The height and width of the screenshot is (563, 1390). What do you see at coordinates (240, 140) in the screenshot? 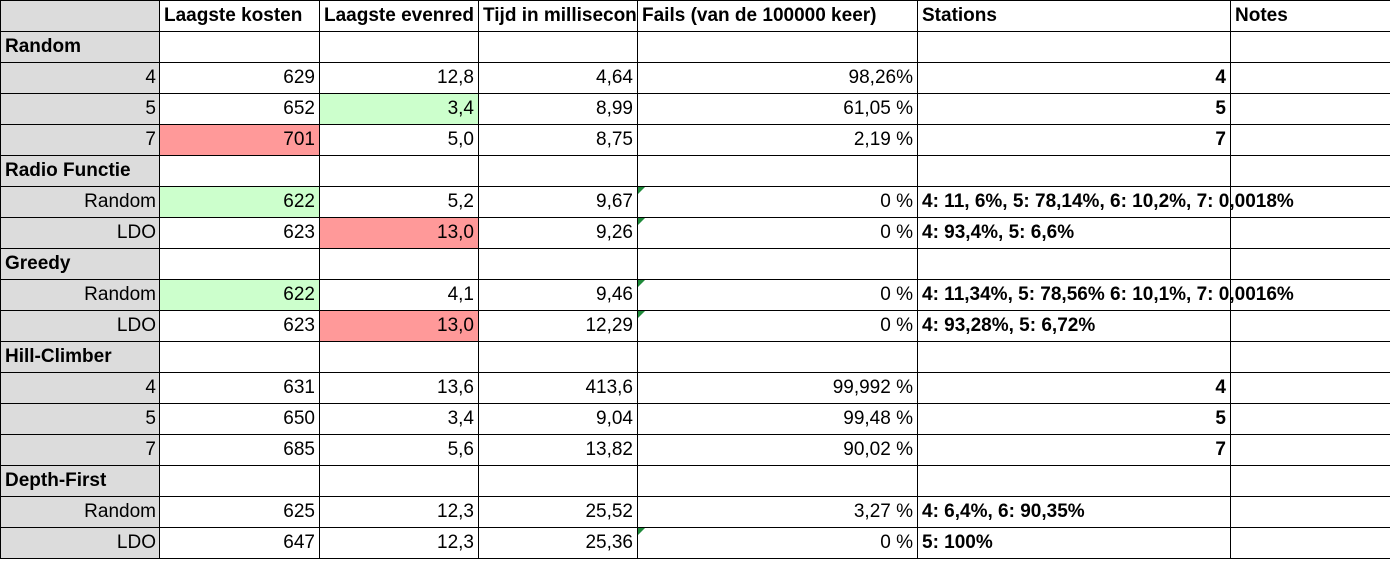
I see `cell-laagste-kosten: 701` at bounding box center [240, 140].